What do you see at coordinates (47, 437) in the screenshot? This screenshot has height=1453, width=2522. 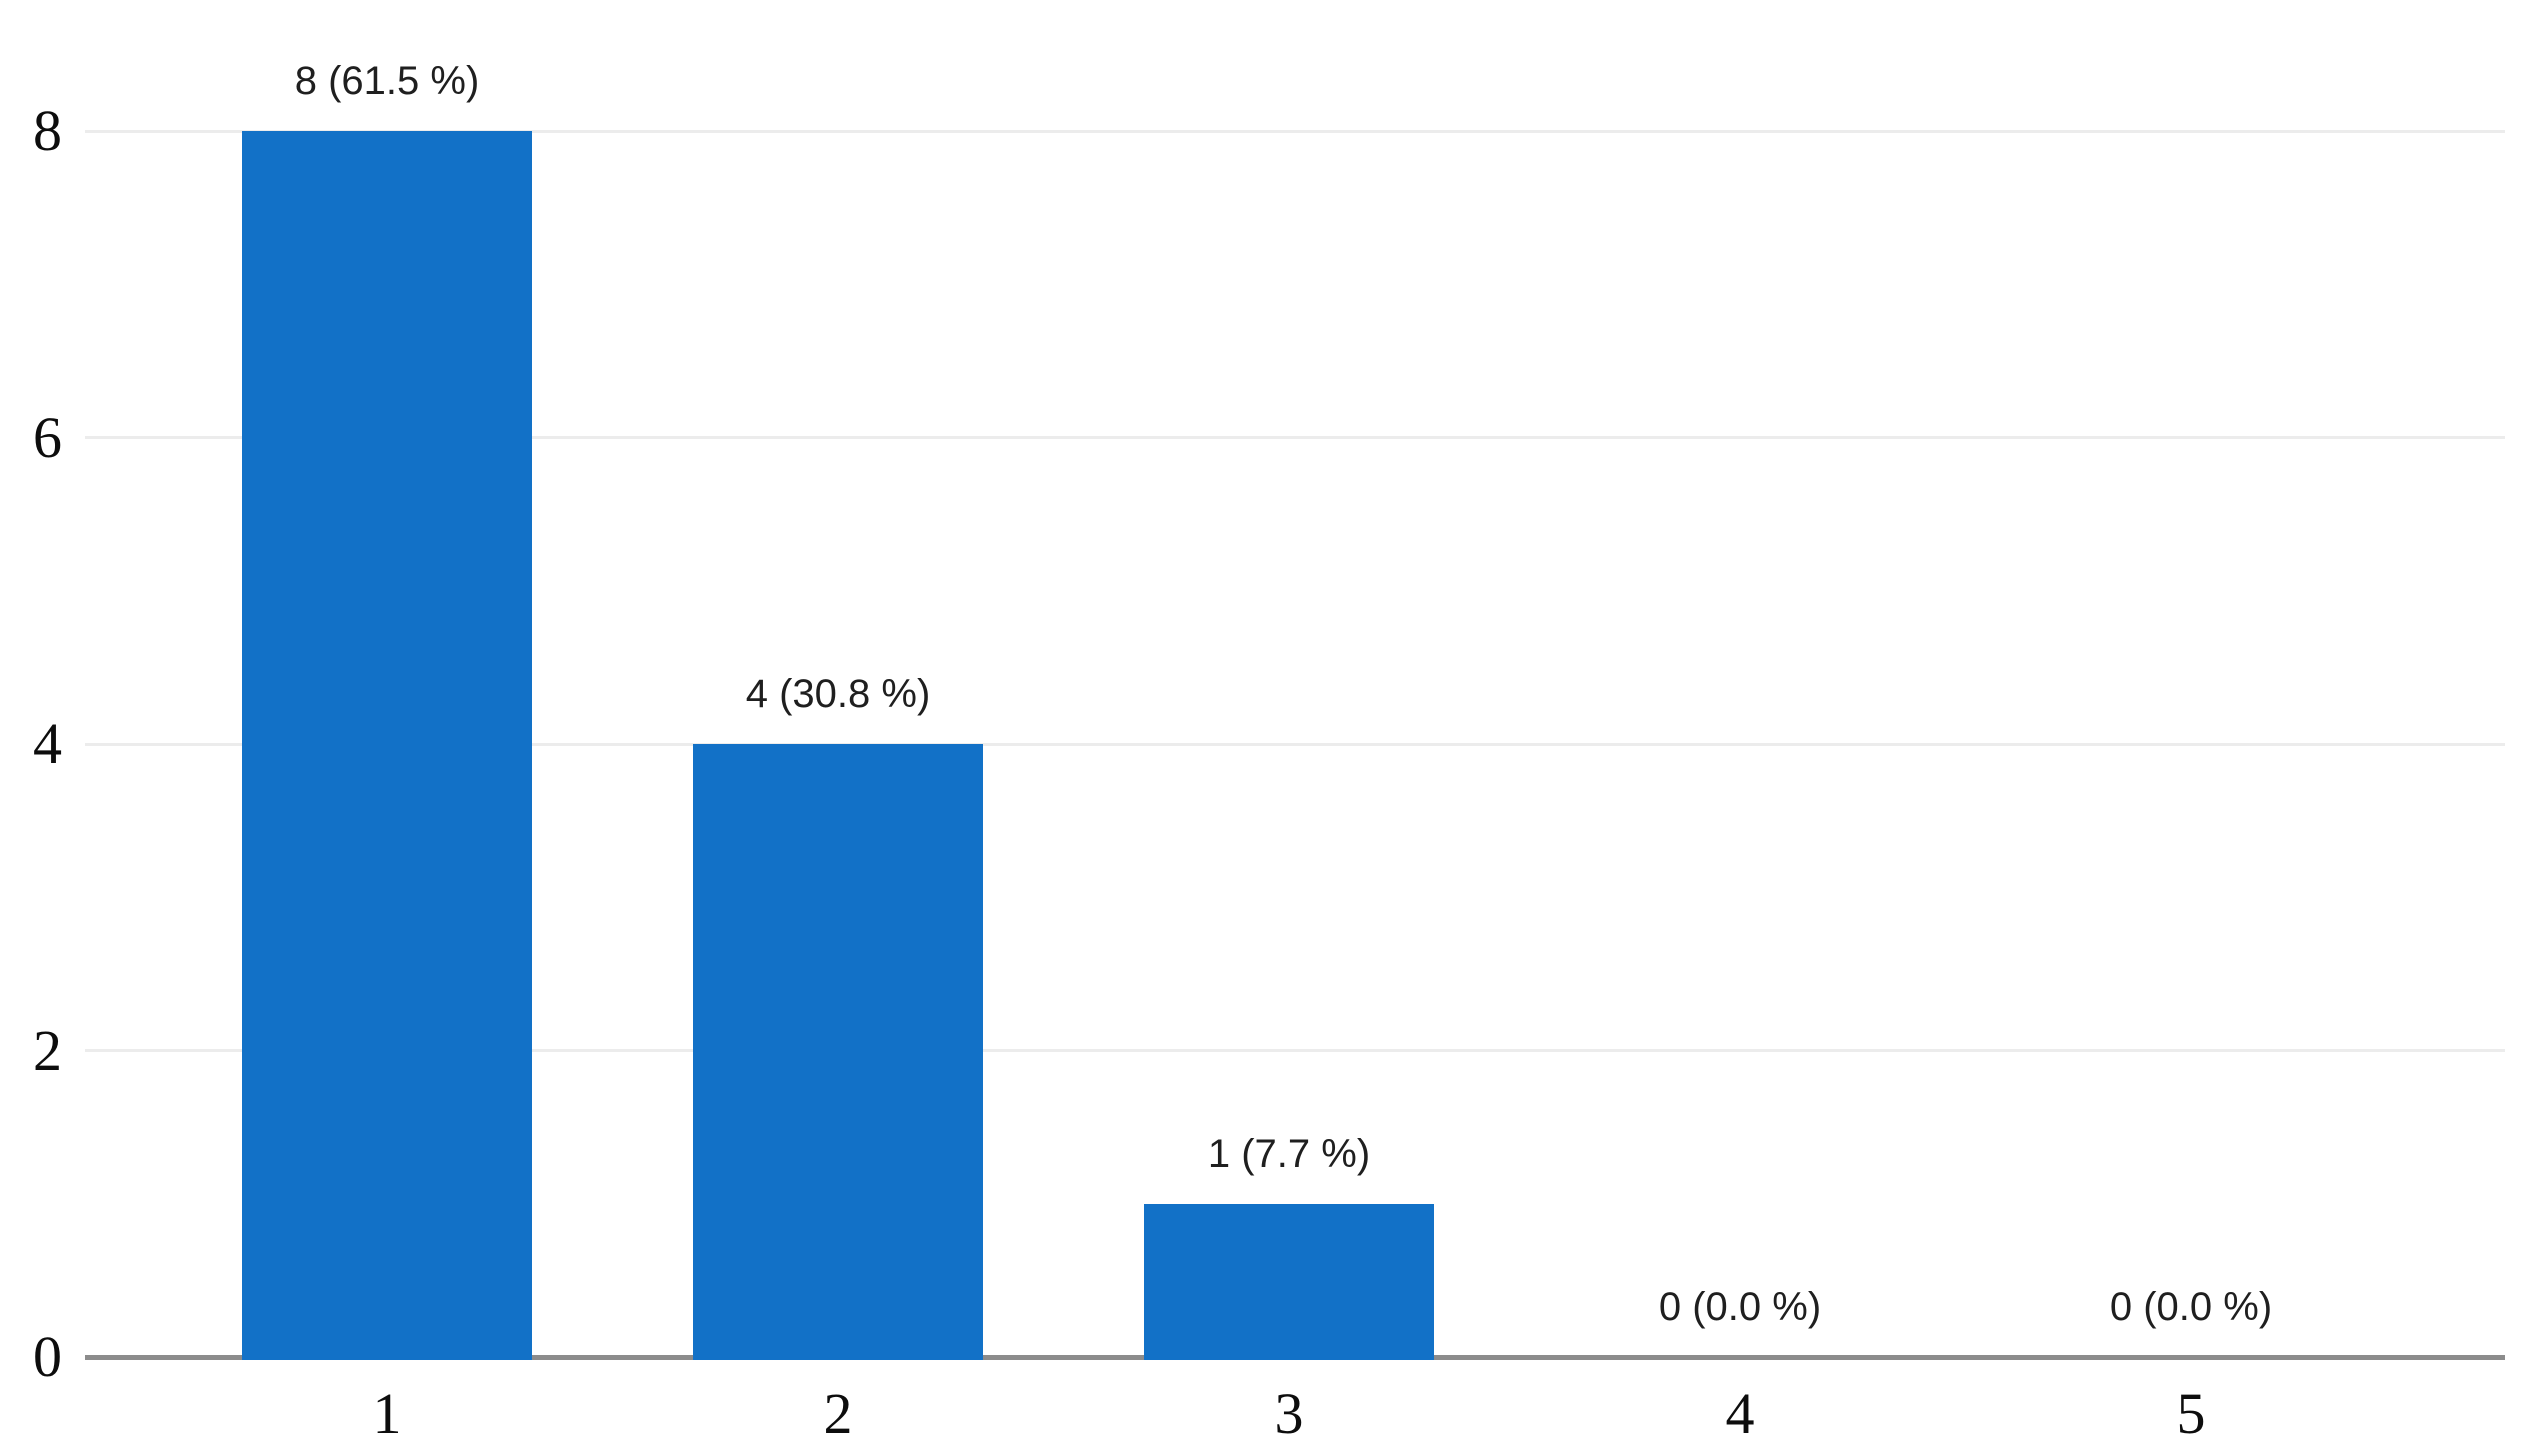 I see `y-axis-tick-label: 6` at bounding box center [47, 437].